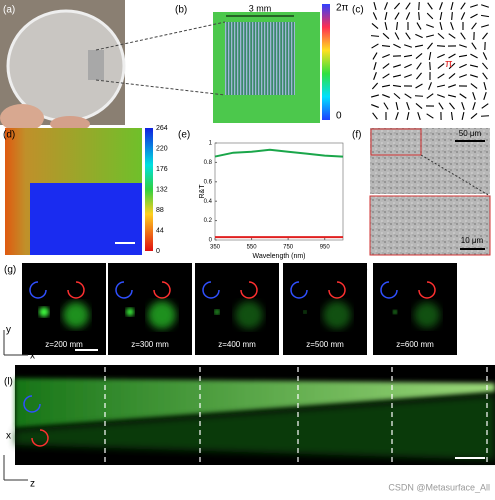  Describe the element at coordinates (252, 248) in the screenshot. I see `x-tick-label: 550` at that location.